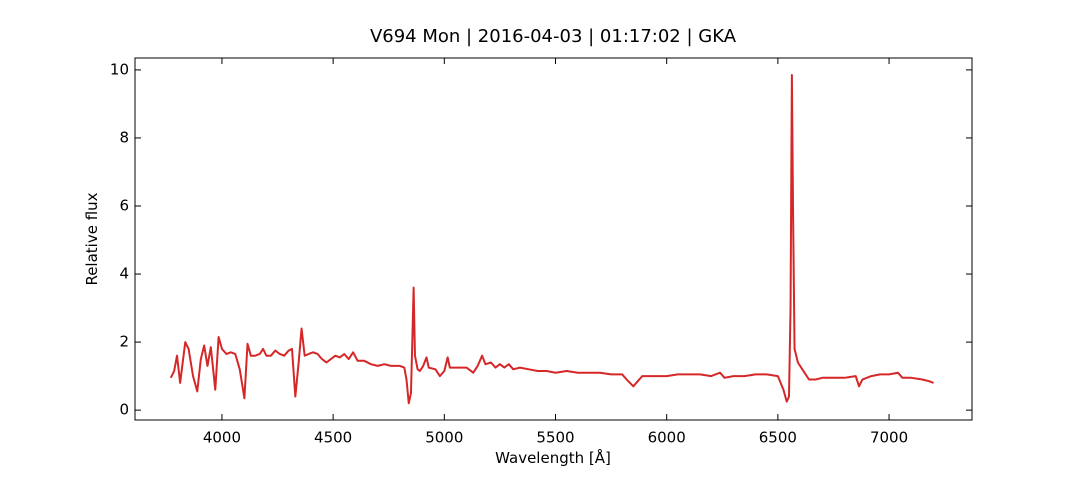  Describe the element at coordinates (444, 438) in the screenshot. I see `x-tick-label: 5000` at that location.